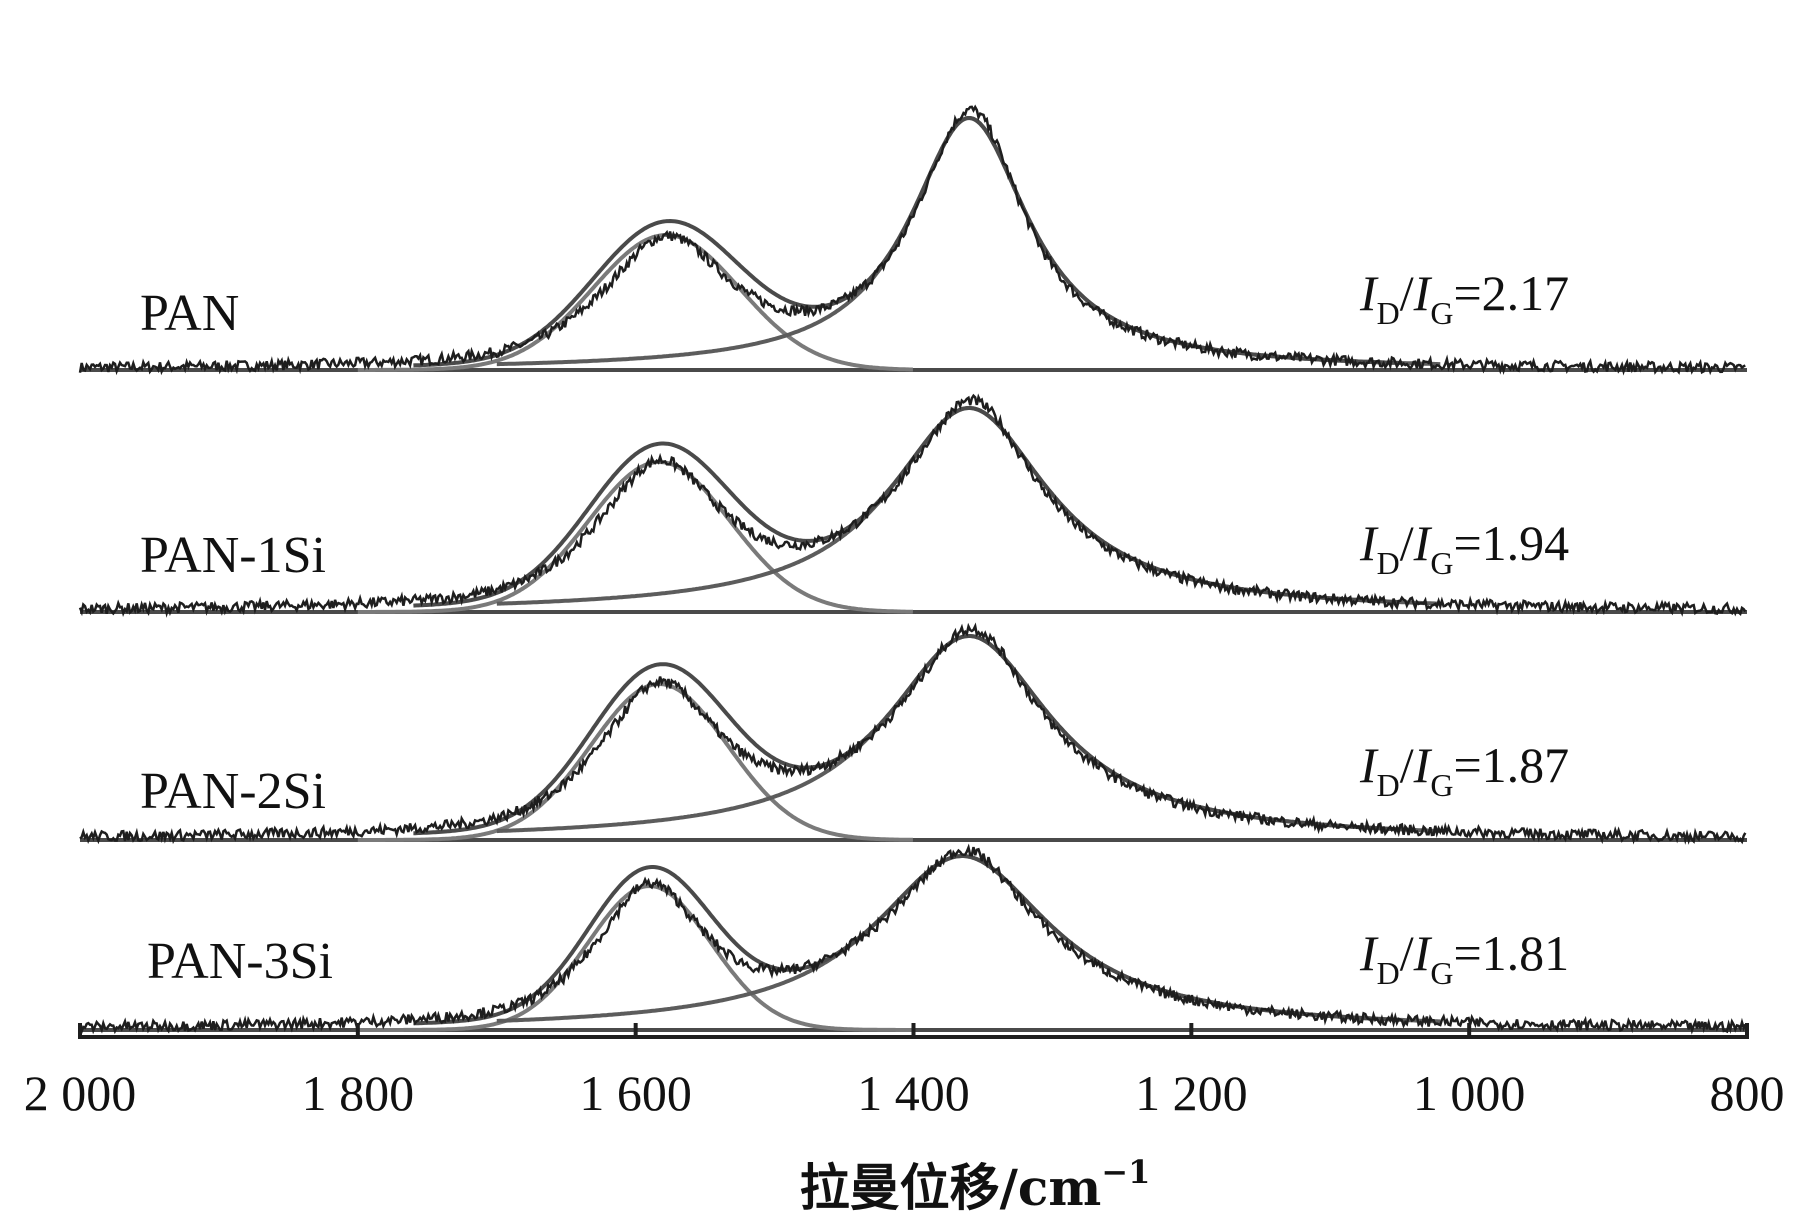 Image resolution: width=1808 pixels, height=1231 pixels. Describe the element at coordinates (635, 537) in the screenshot. I see `series-2-g-band` at that location.